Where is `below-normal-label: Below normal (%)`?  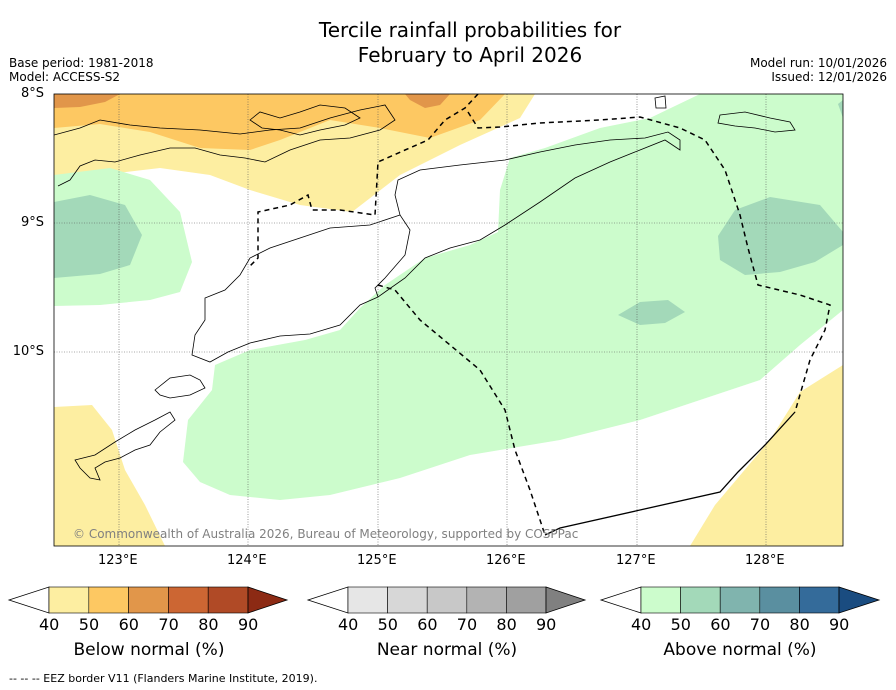
below-normal-label: Below normal (%) is located at coordinates (149, 650).